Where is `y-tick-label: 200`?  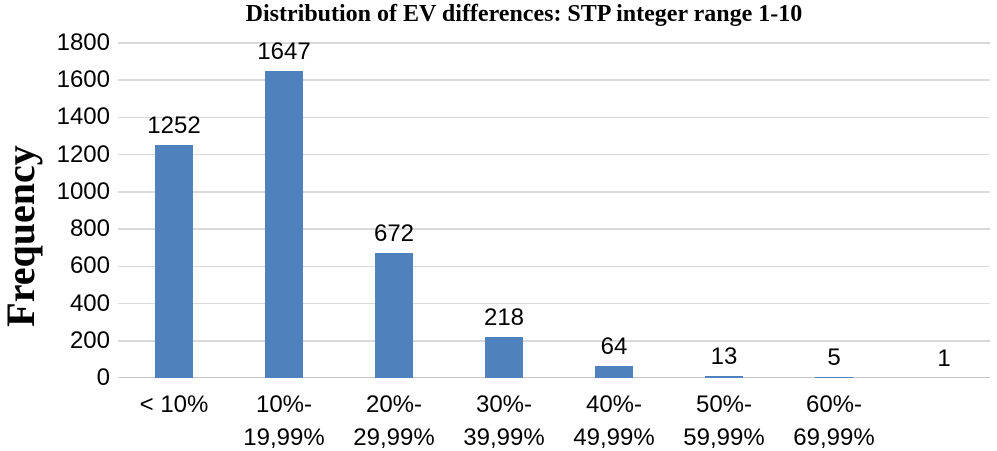
y-tick-label: 200 is located at coordinates (89, 340).